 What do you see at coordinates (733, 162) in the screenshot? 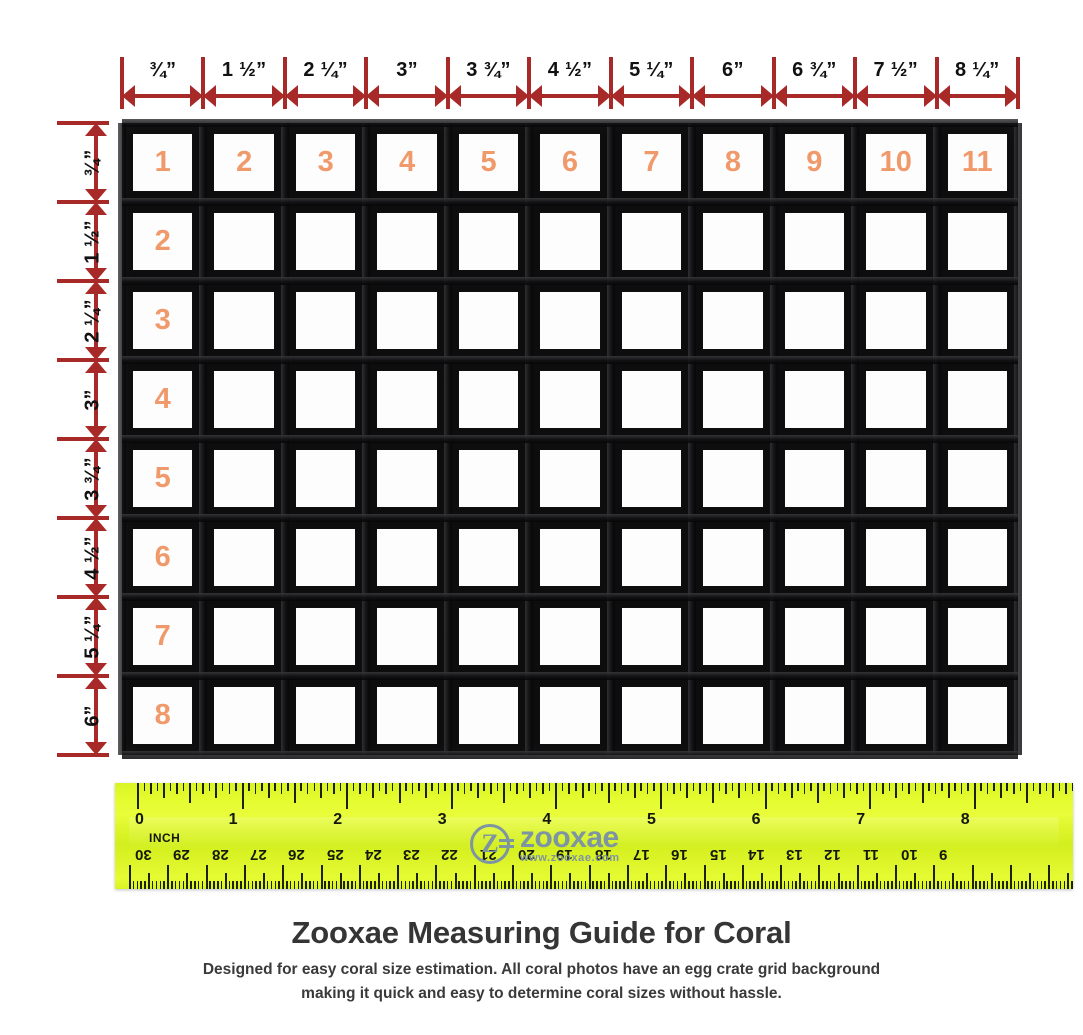
I see `grid-cell: 8` at bounding box center [733, 162].